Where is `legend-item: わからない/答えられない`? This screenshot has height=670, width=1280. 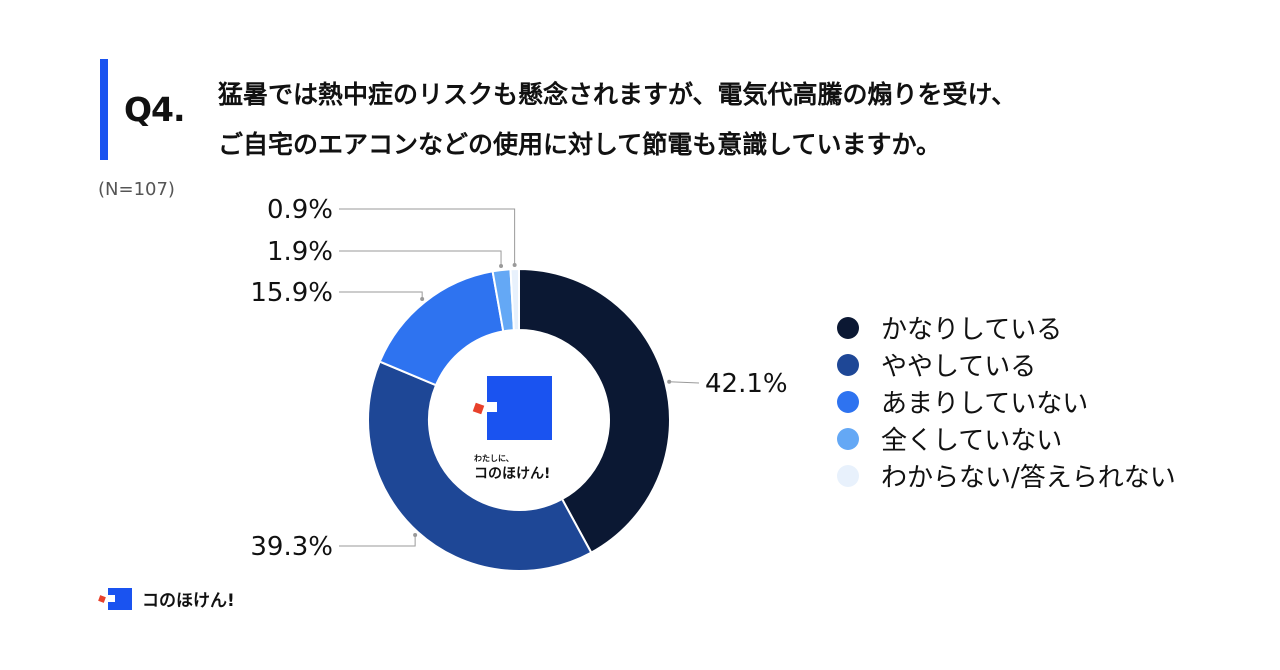 legend-item: わからない/答えられない is located at coordinates (1006, 475).